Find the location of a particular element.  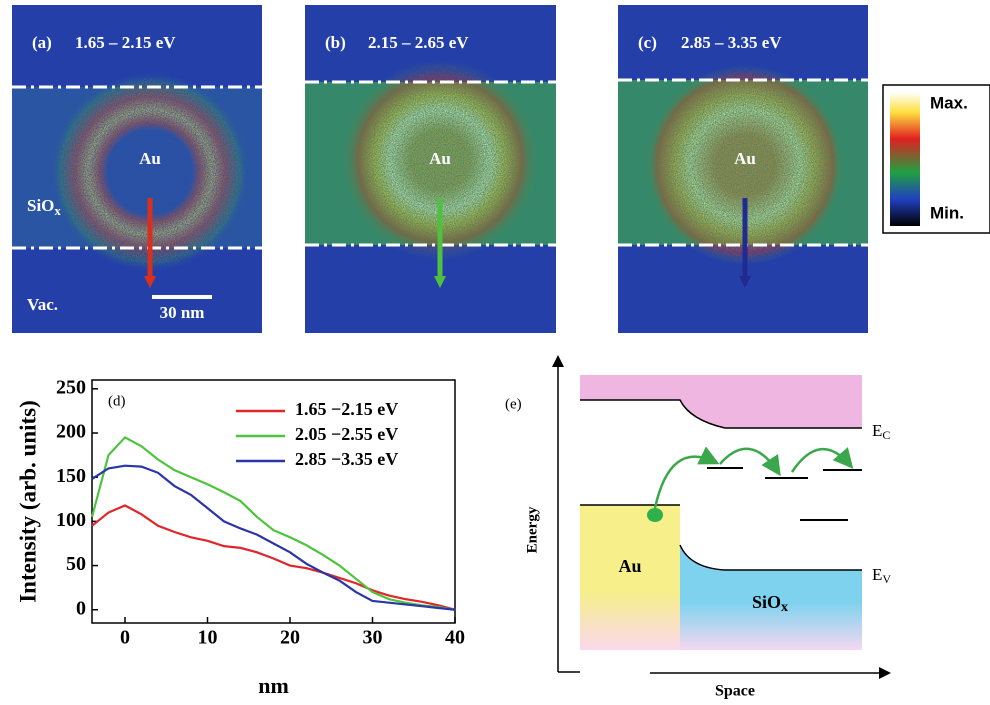

conduction-label: EC is located at coordinates (881, 431).